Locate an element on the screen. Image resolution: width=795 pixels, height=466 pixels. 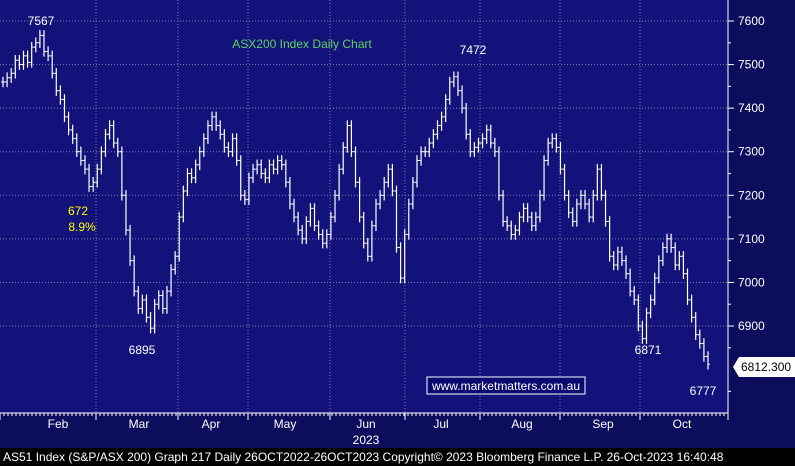
x-tick-label: May is located at coordinates (285, 424).